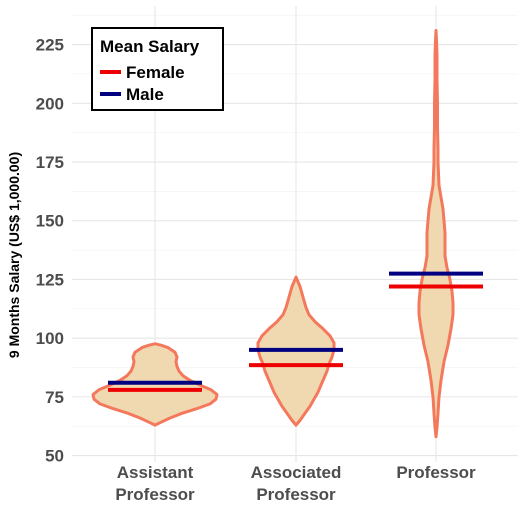 The height and width of the screenshot is (528, 528). I want to click on x-tick-label: Associated, so click(296, 472).